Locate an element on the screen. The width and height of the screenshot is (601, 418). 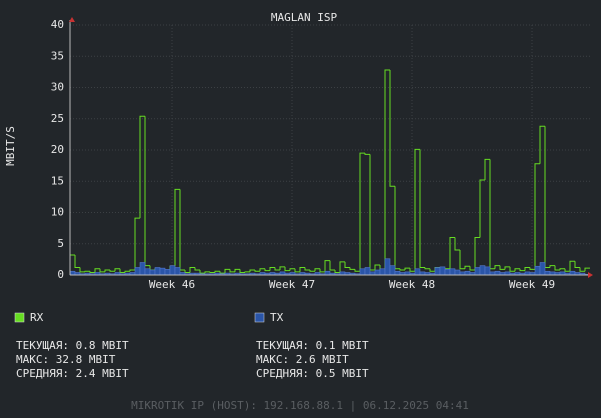
y-tick-label: 40 is located at coordinates (57, 24).